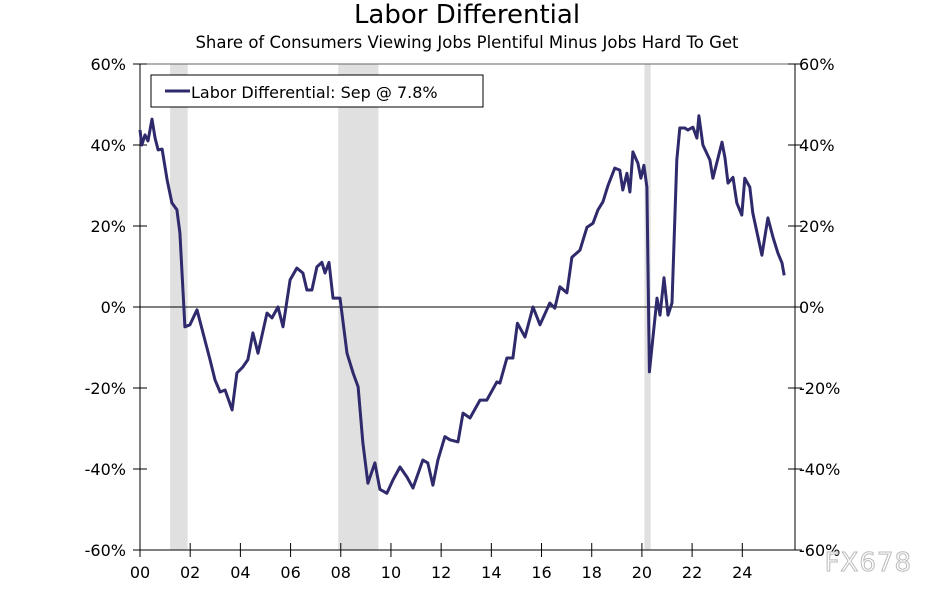  I want to click on x-tick-label: 20, so click(642, 572).